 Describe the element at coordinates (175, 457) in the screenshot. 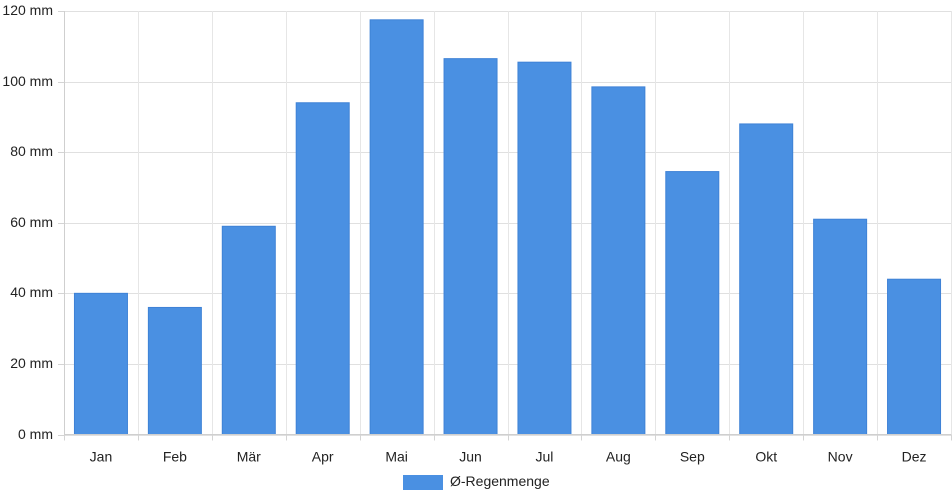

I see `x-tick-label: Feb` at that location.